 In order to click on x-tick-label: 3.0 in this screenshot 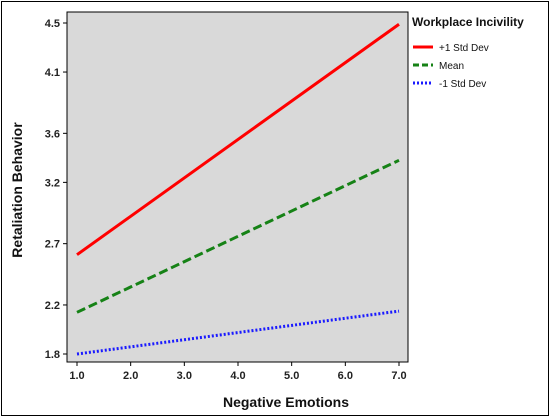, I will do `click(184, 376)`.